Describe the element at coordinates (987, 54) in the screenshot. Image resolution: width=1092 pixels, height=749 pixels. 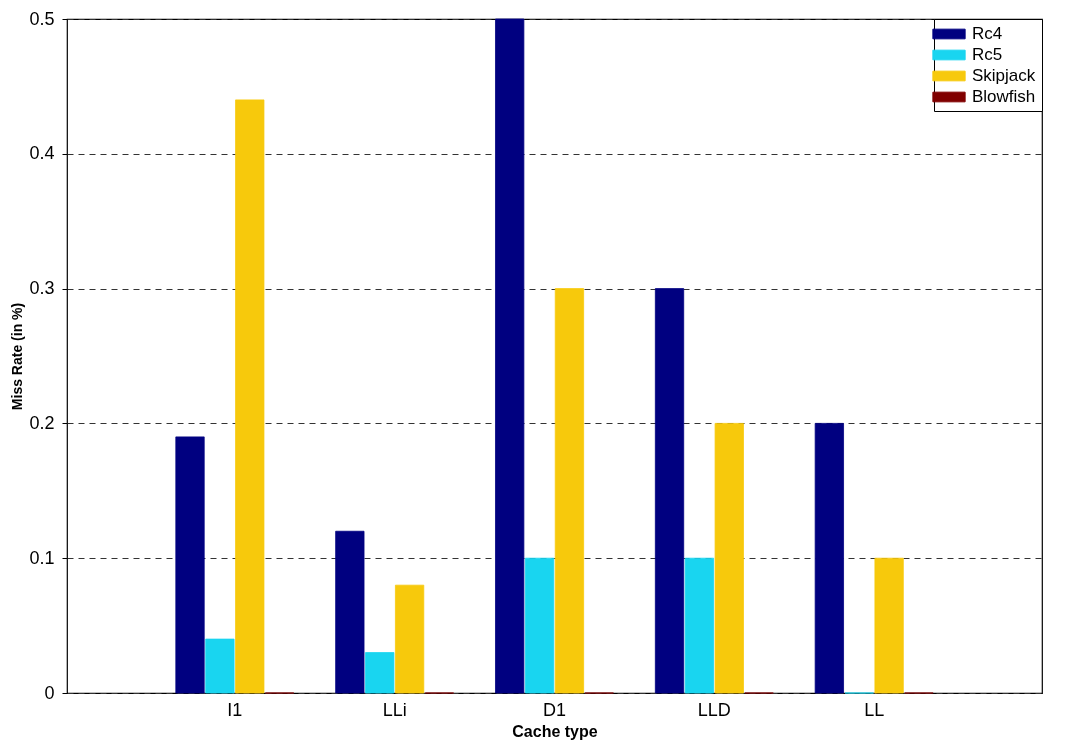
I see `legend-label: Rc5` at that location.